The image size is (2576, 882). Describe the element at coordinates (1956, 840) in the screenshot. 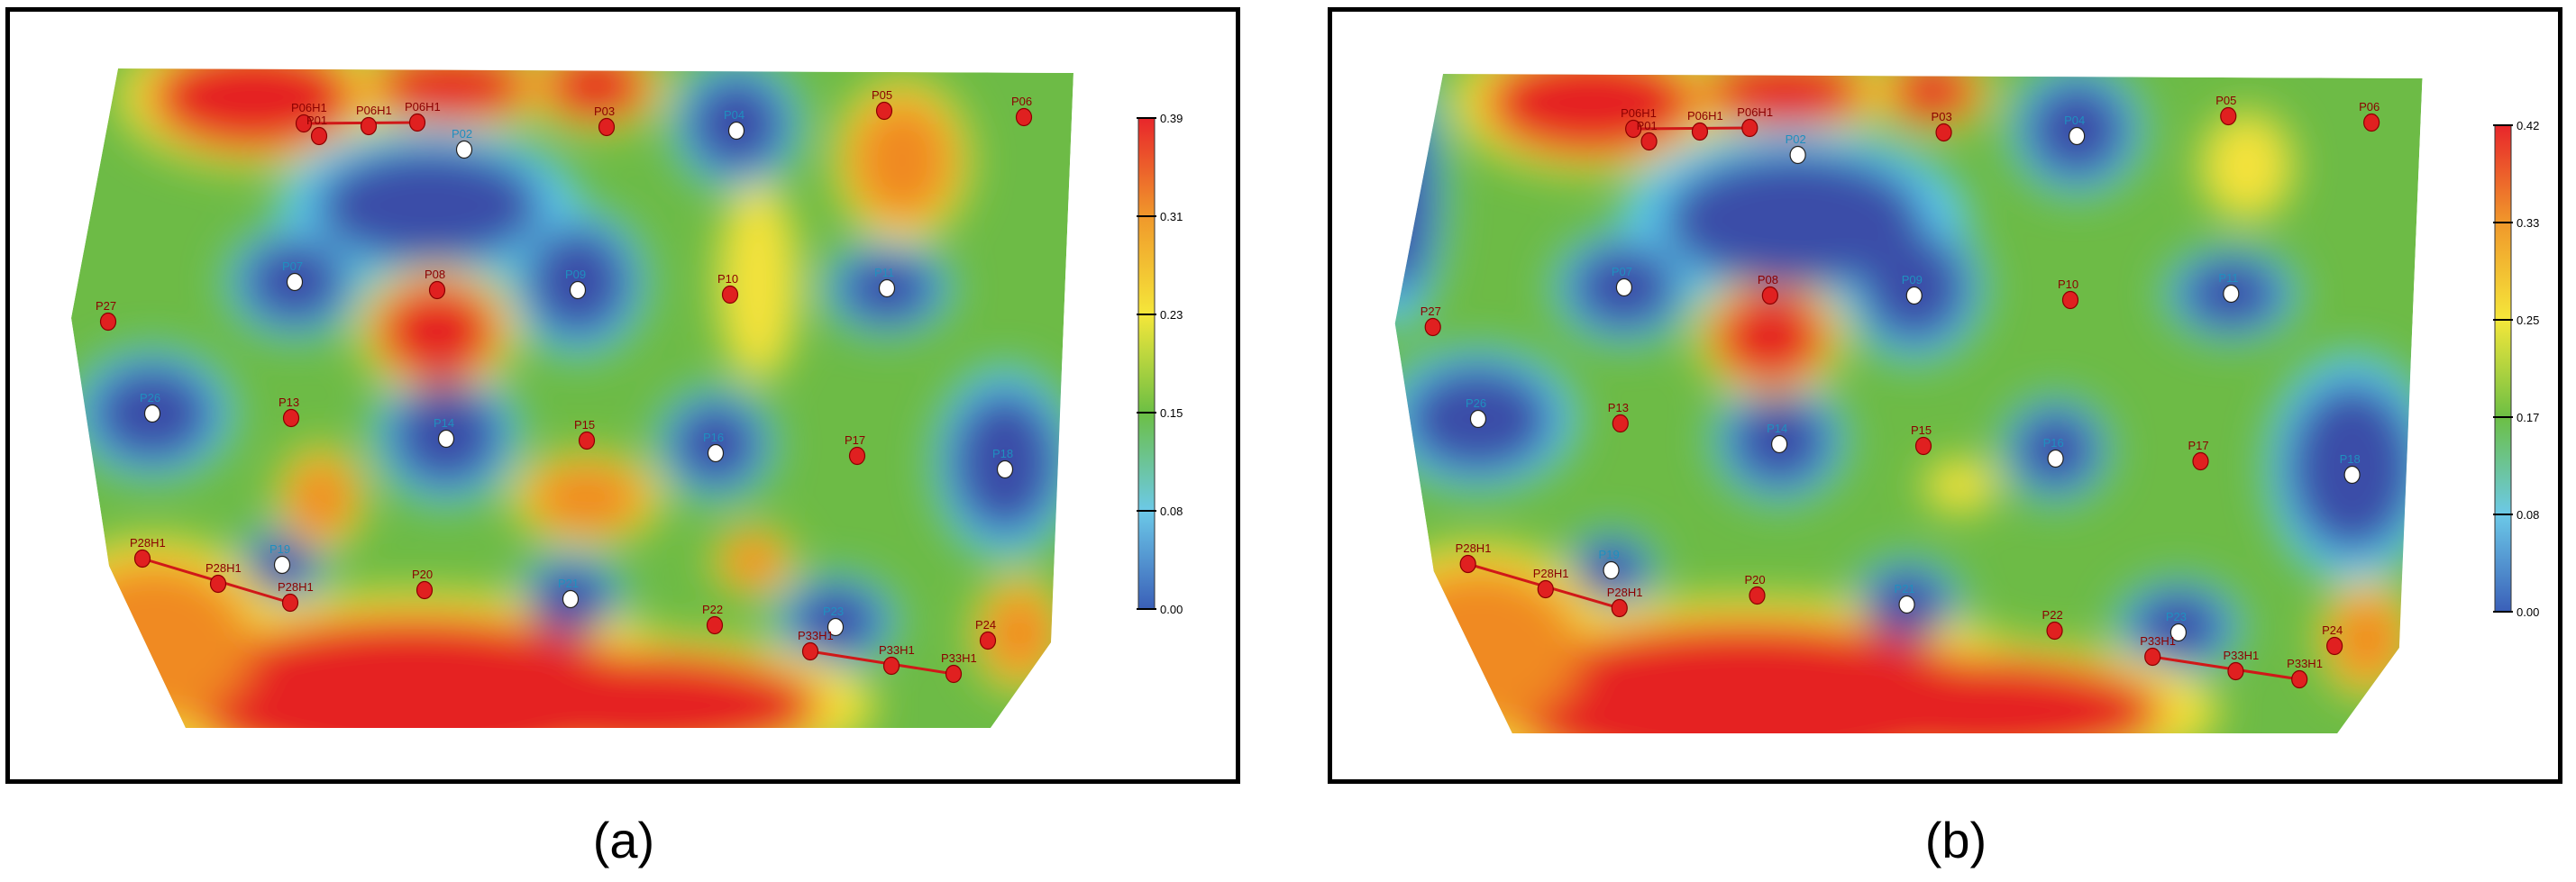

I see `panel-b-caption: (b)` at that location.